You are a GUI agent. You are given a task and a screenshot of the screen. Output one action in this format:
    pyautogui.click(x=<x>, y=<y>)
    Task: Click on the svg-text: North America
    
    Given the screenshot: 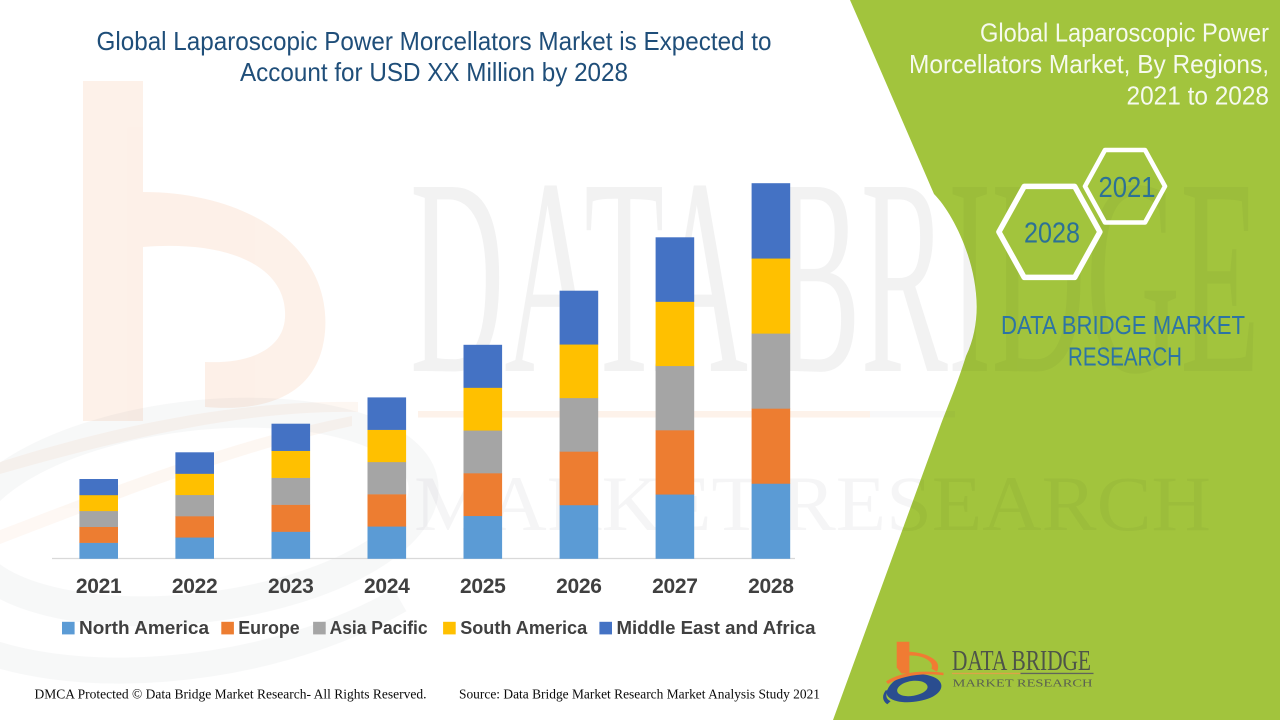 What is the action you would take?
    pyautogui.click(x=144, y=627)
    